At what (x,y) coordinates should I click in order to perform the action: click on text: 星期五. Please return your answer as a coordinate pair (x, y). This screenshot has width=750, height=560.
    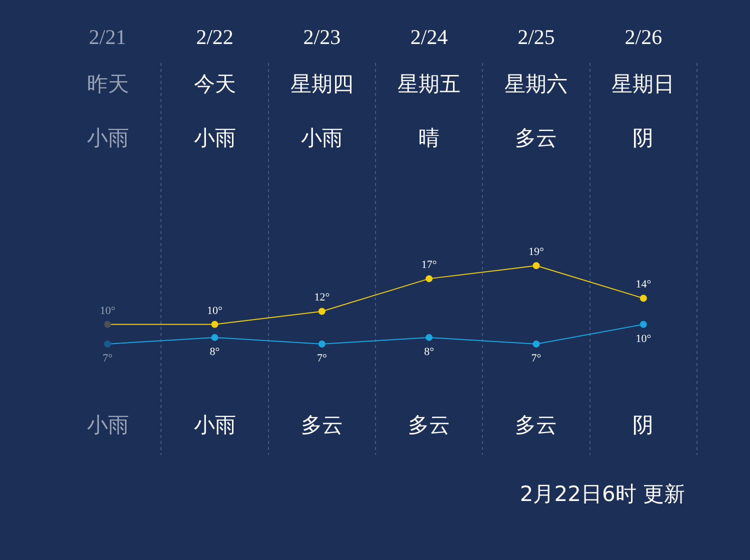
    Looking at the image, I should click on (429, 84).